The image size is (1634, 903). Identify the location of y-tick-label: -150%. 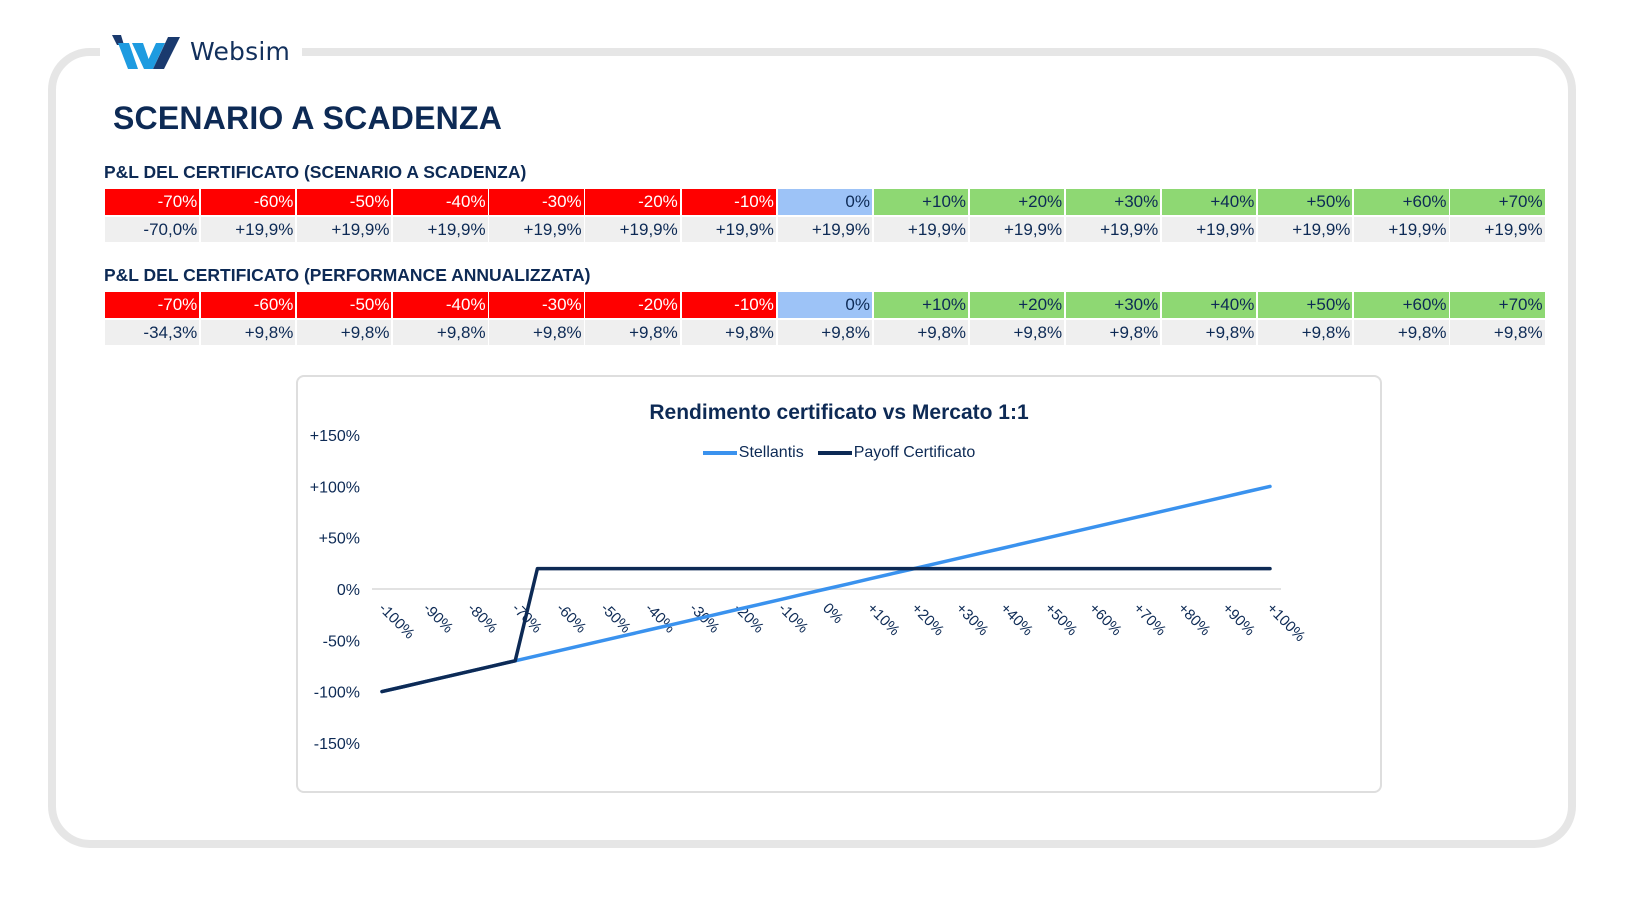
(337, 744).